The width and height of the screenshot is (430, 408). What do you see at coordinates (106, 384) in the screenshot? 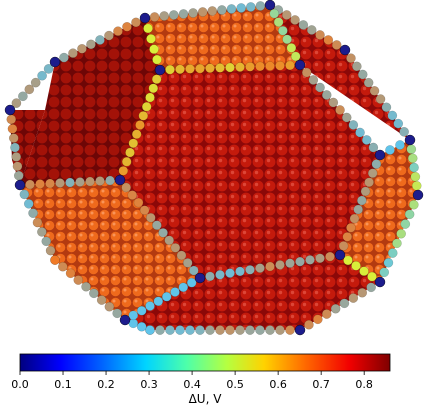
I see `colorbar-tick-label: 0.2` at bounding box center [106, 384].